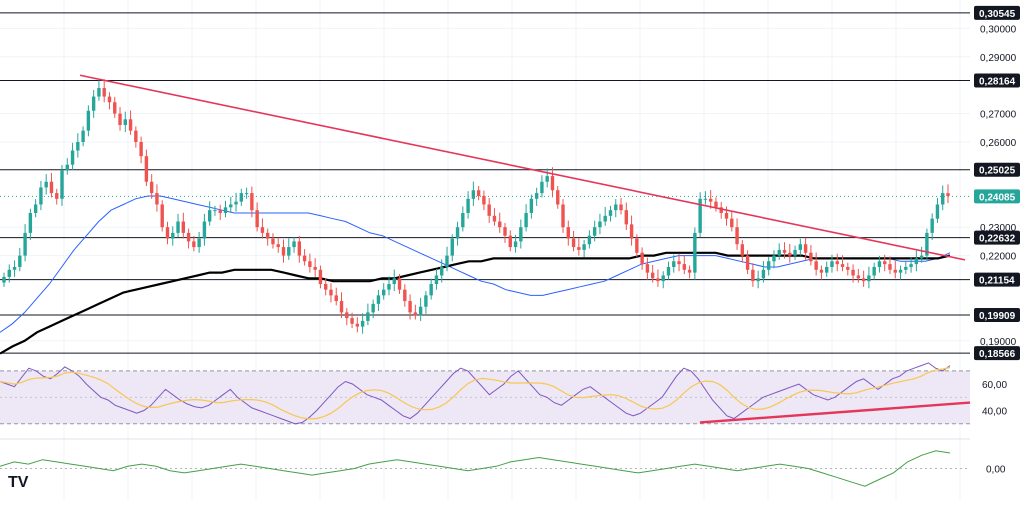 The height and width of the screenshot is (505, 1024). I want to click on level-label: 0,21154, so click(997, 281).